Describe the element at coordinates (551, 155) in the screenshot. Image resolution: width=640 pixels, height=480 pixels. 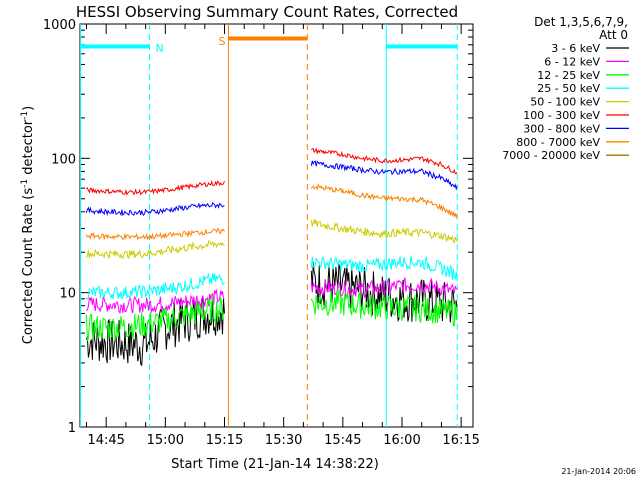
I see `legend-label: 7000 - 20000 keV` at that location.